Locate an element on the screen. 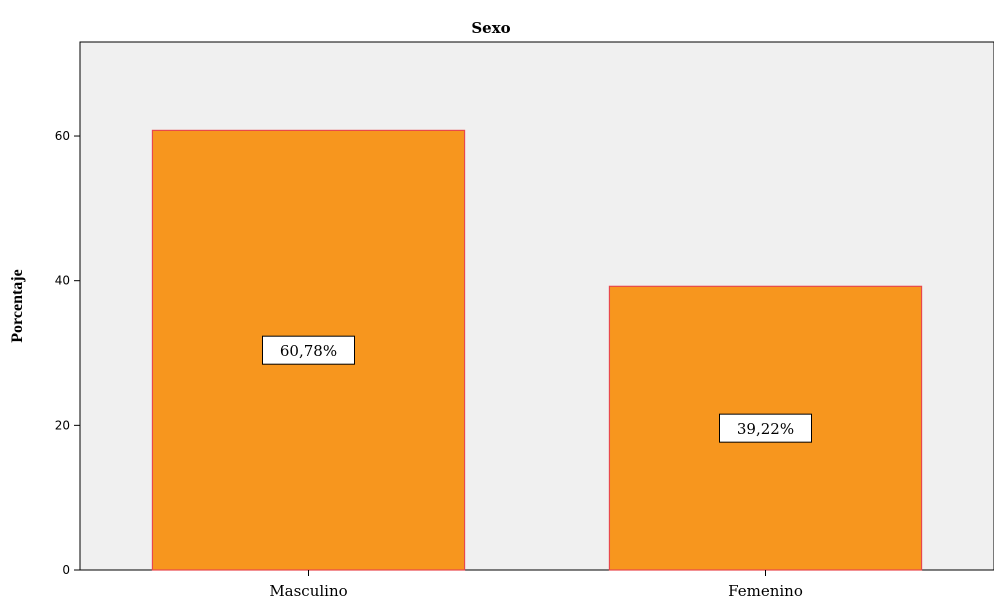 Image resolution: width=994 pixels, height=606 pixels. value-label-masculino: 60,78% is located at coordinates (308, 350).